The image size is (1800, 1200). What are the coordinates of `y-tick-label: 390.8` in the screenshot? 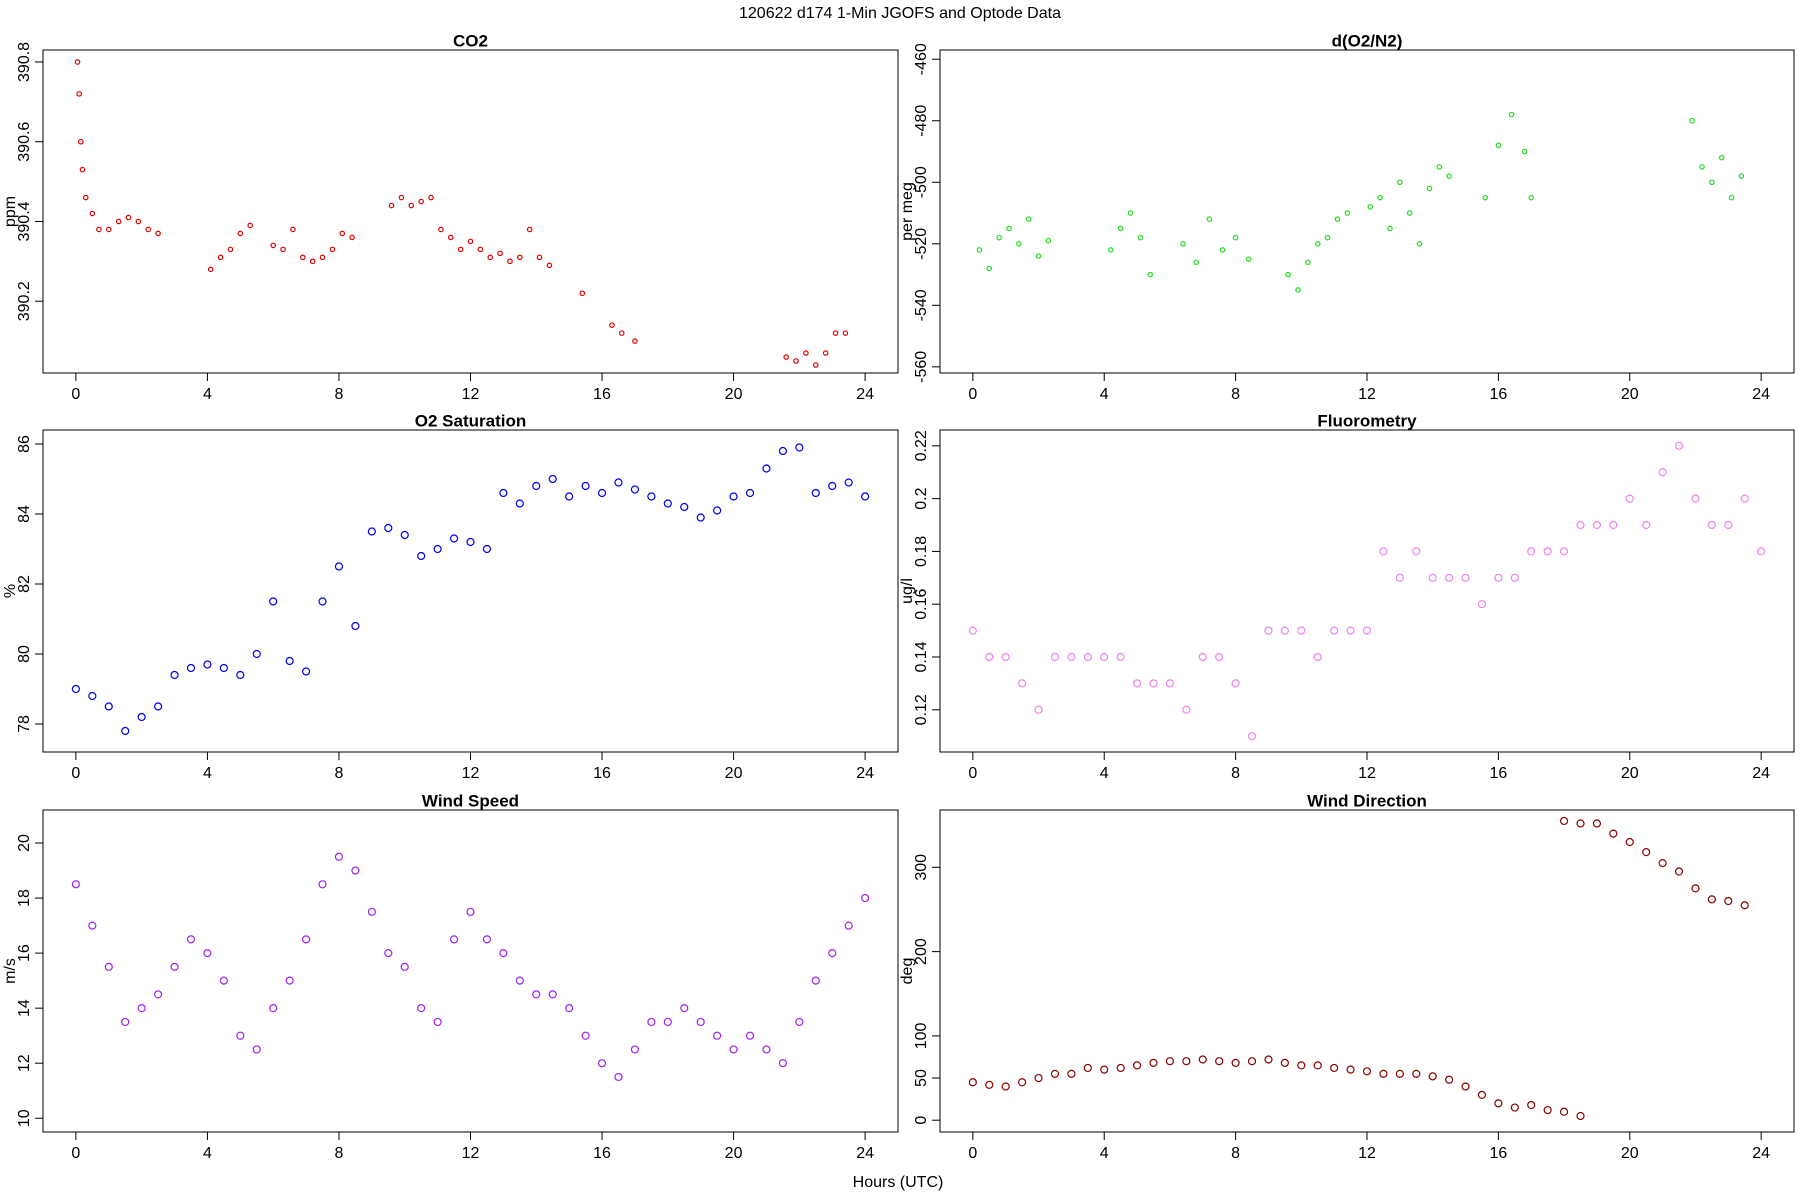 It's located at (24, 62).